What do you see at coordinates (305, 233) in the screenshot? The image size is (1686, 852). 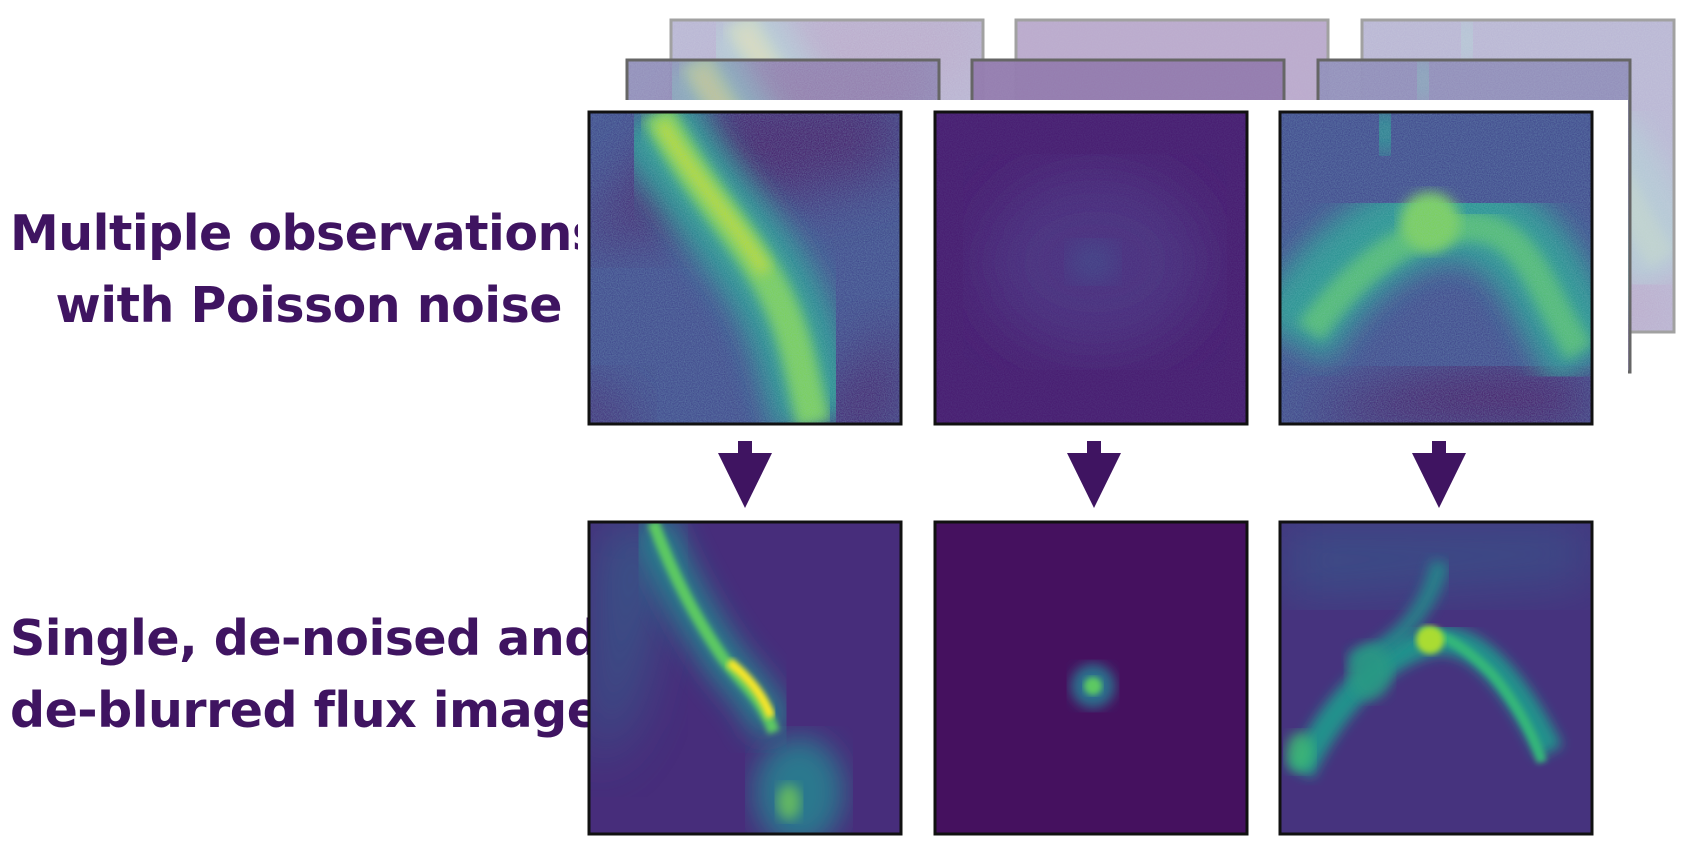 I see `observations-label-line-1: Multiple observations` at bounding box center [305, 233].